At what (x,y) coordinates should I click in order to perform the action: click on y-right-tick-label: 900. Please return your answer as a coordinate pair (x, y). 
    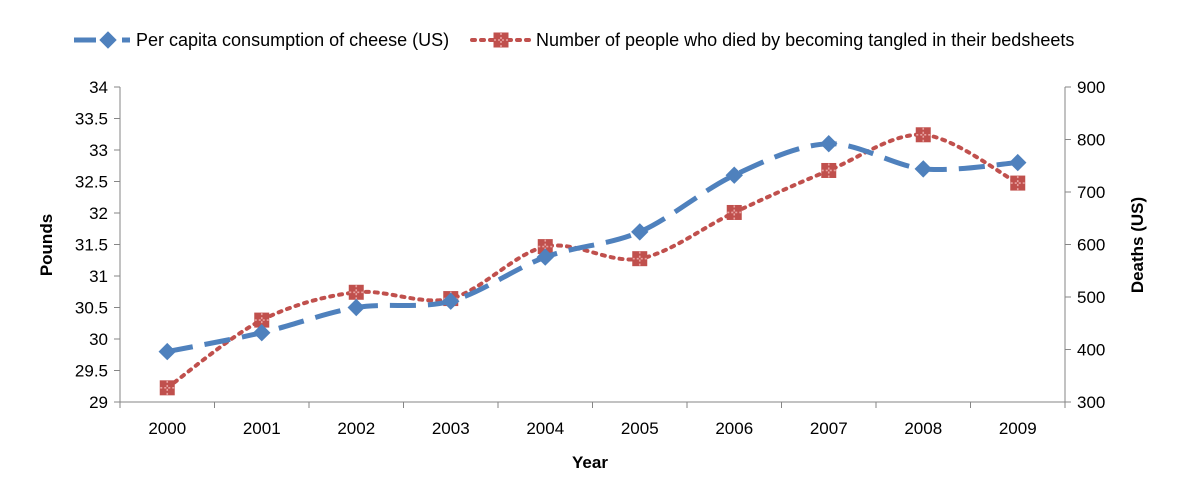
    Looking at the image, I should click on (1091, 87).